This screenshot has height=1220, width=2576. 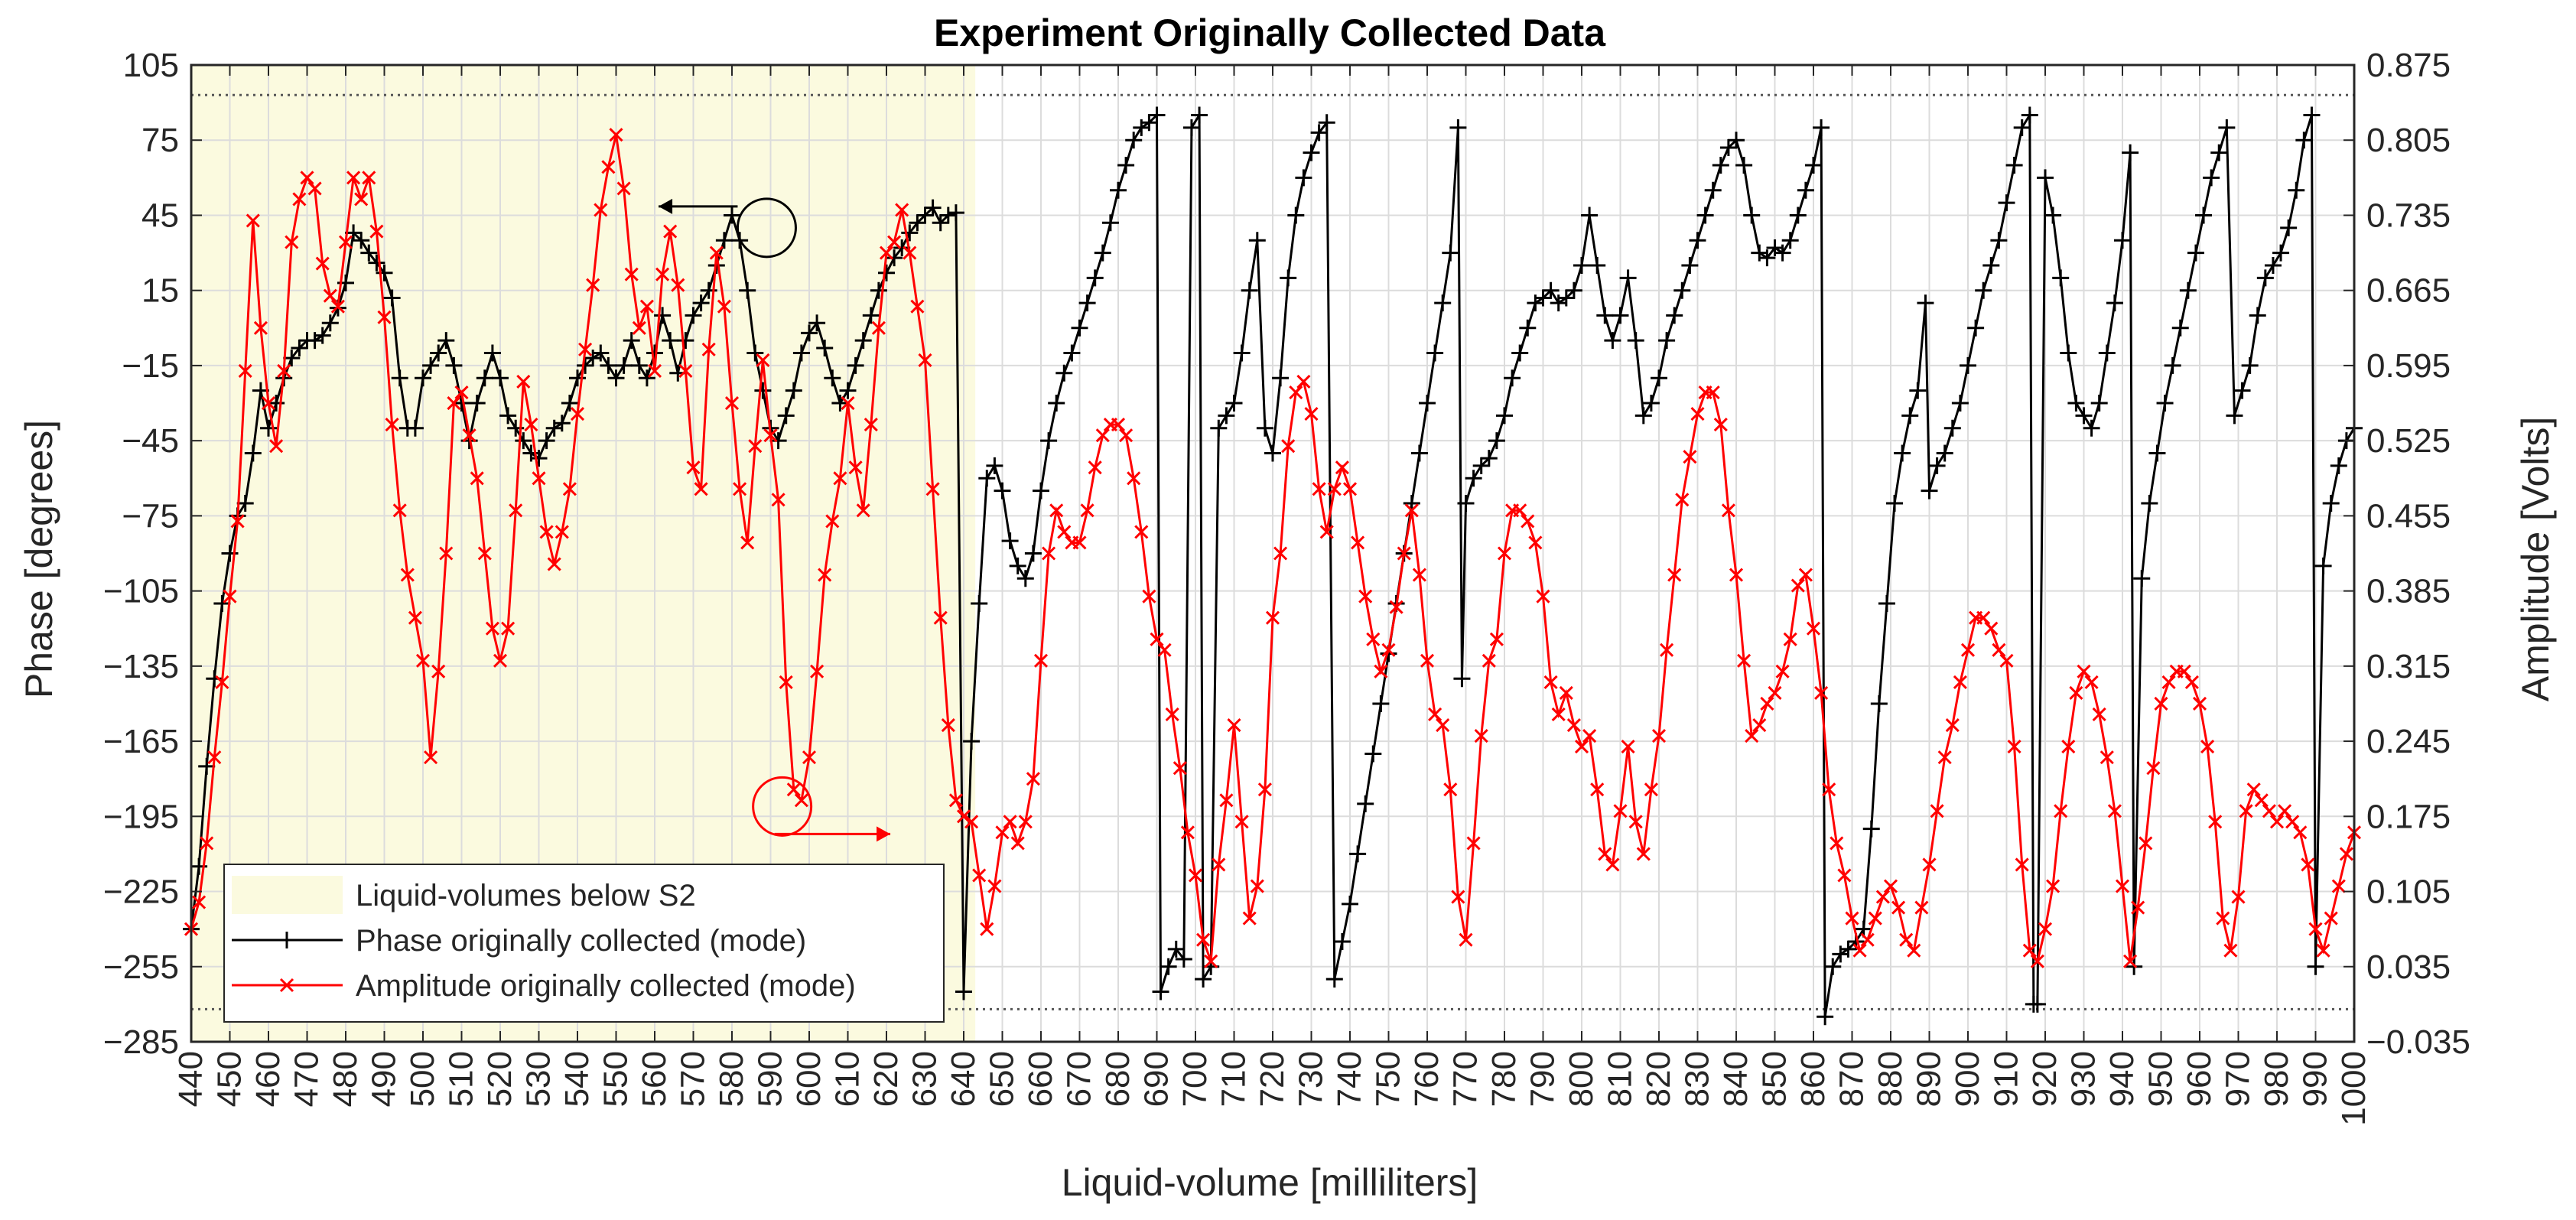 I want to click on x-tick-label: 660, so click(x=1040, y=1079).